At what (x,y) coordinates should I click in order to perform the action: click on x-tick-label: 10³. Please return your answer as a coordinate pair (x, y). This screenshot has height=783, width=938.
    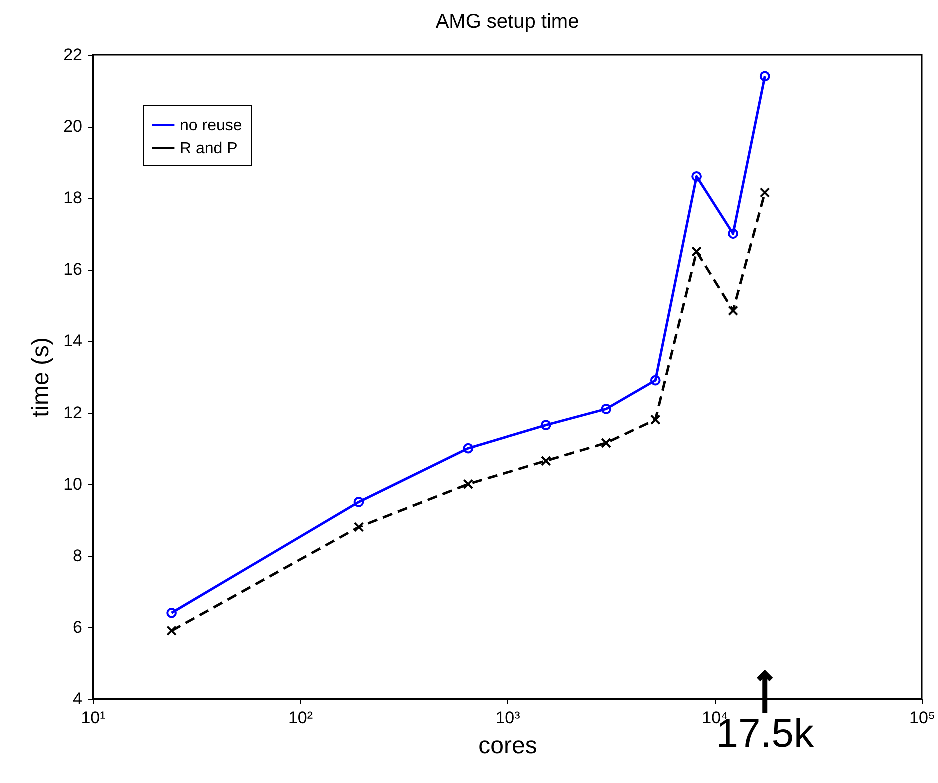
    Looking at the image, I should click on (508, 718).